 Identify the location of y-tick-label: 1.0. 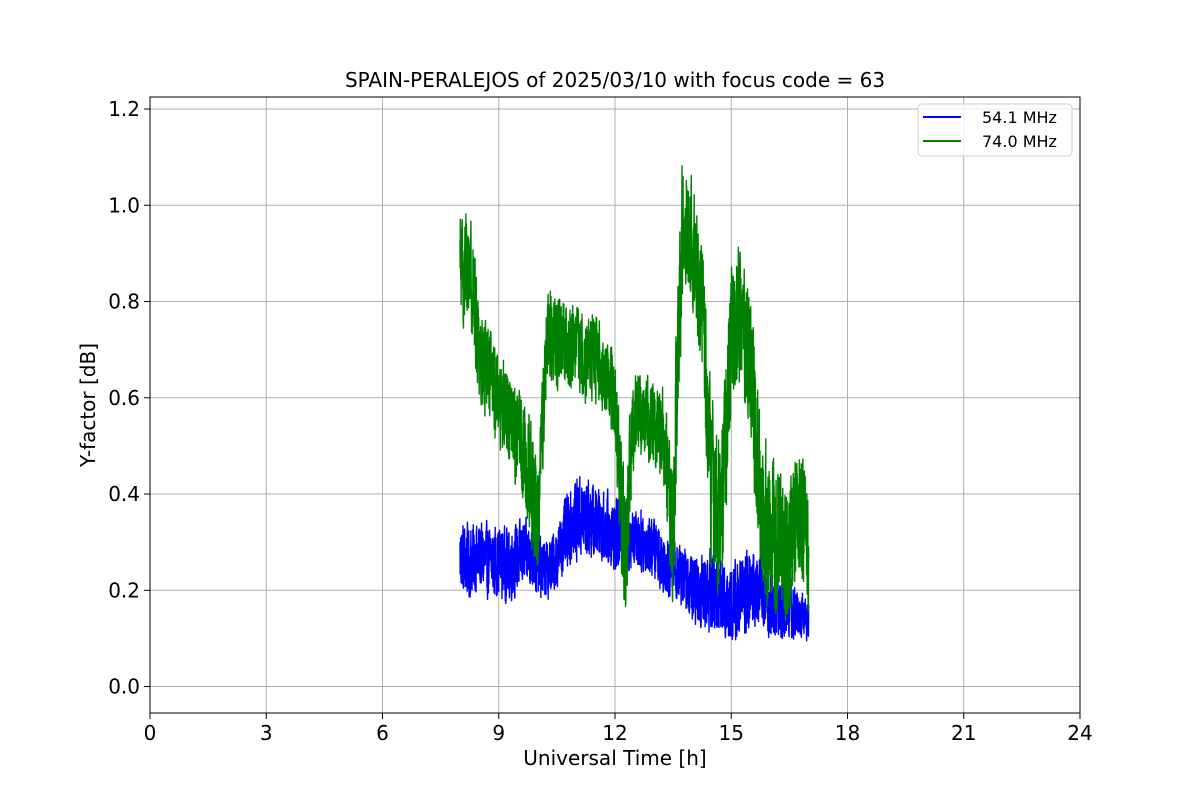
(124, 205).